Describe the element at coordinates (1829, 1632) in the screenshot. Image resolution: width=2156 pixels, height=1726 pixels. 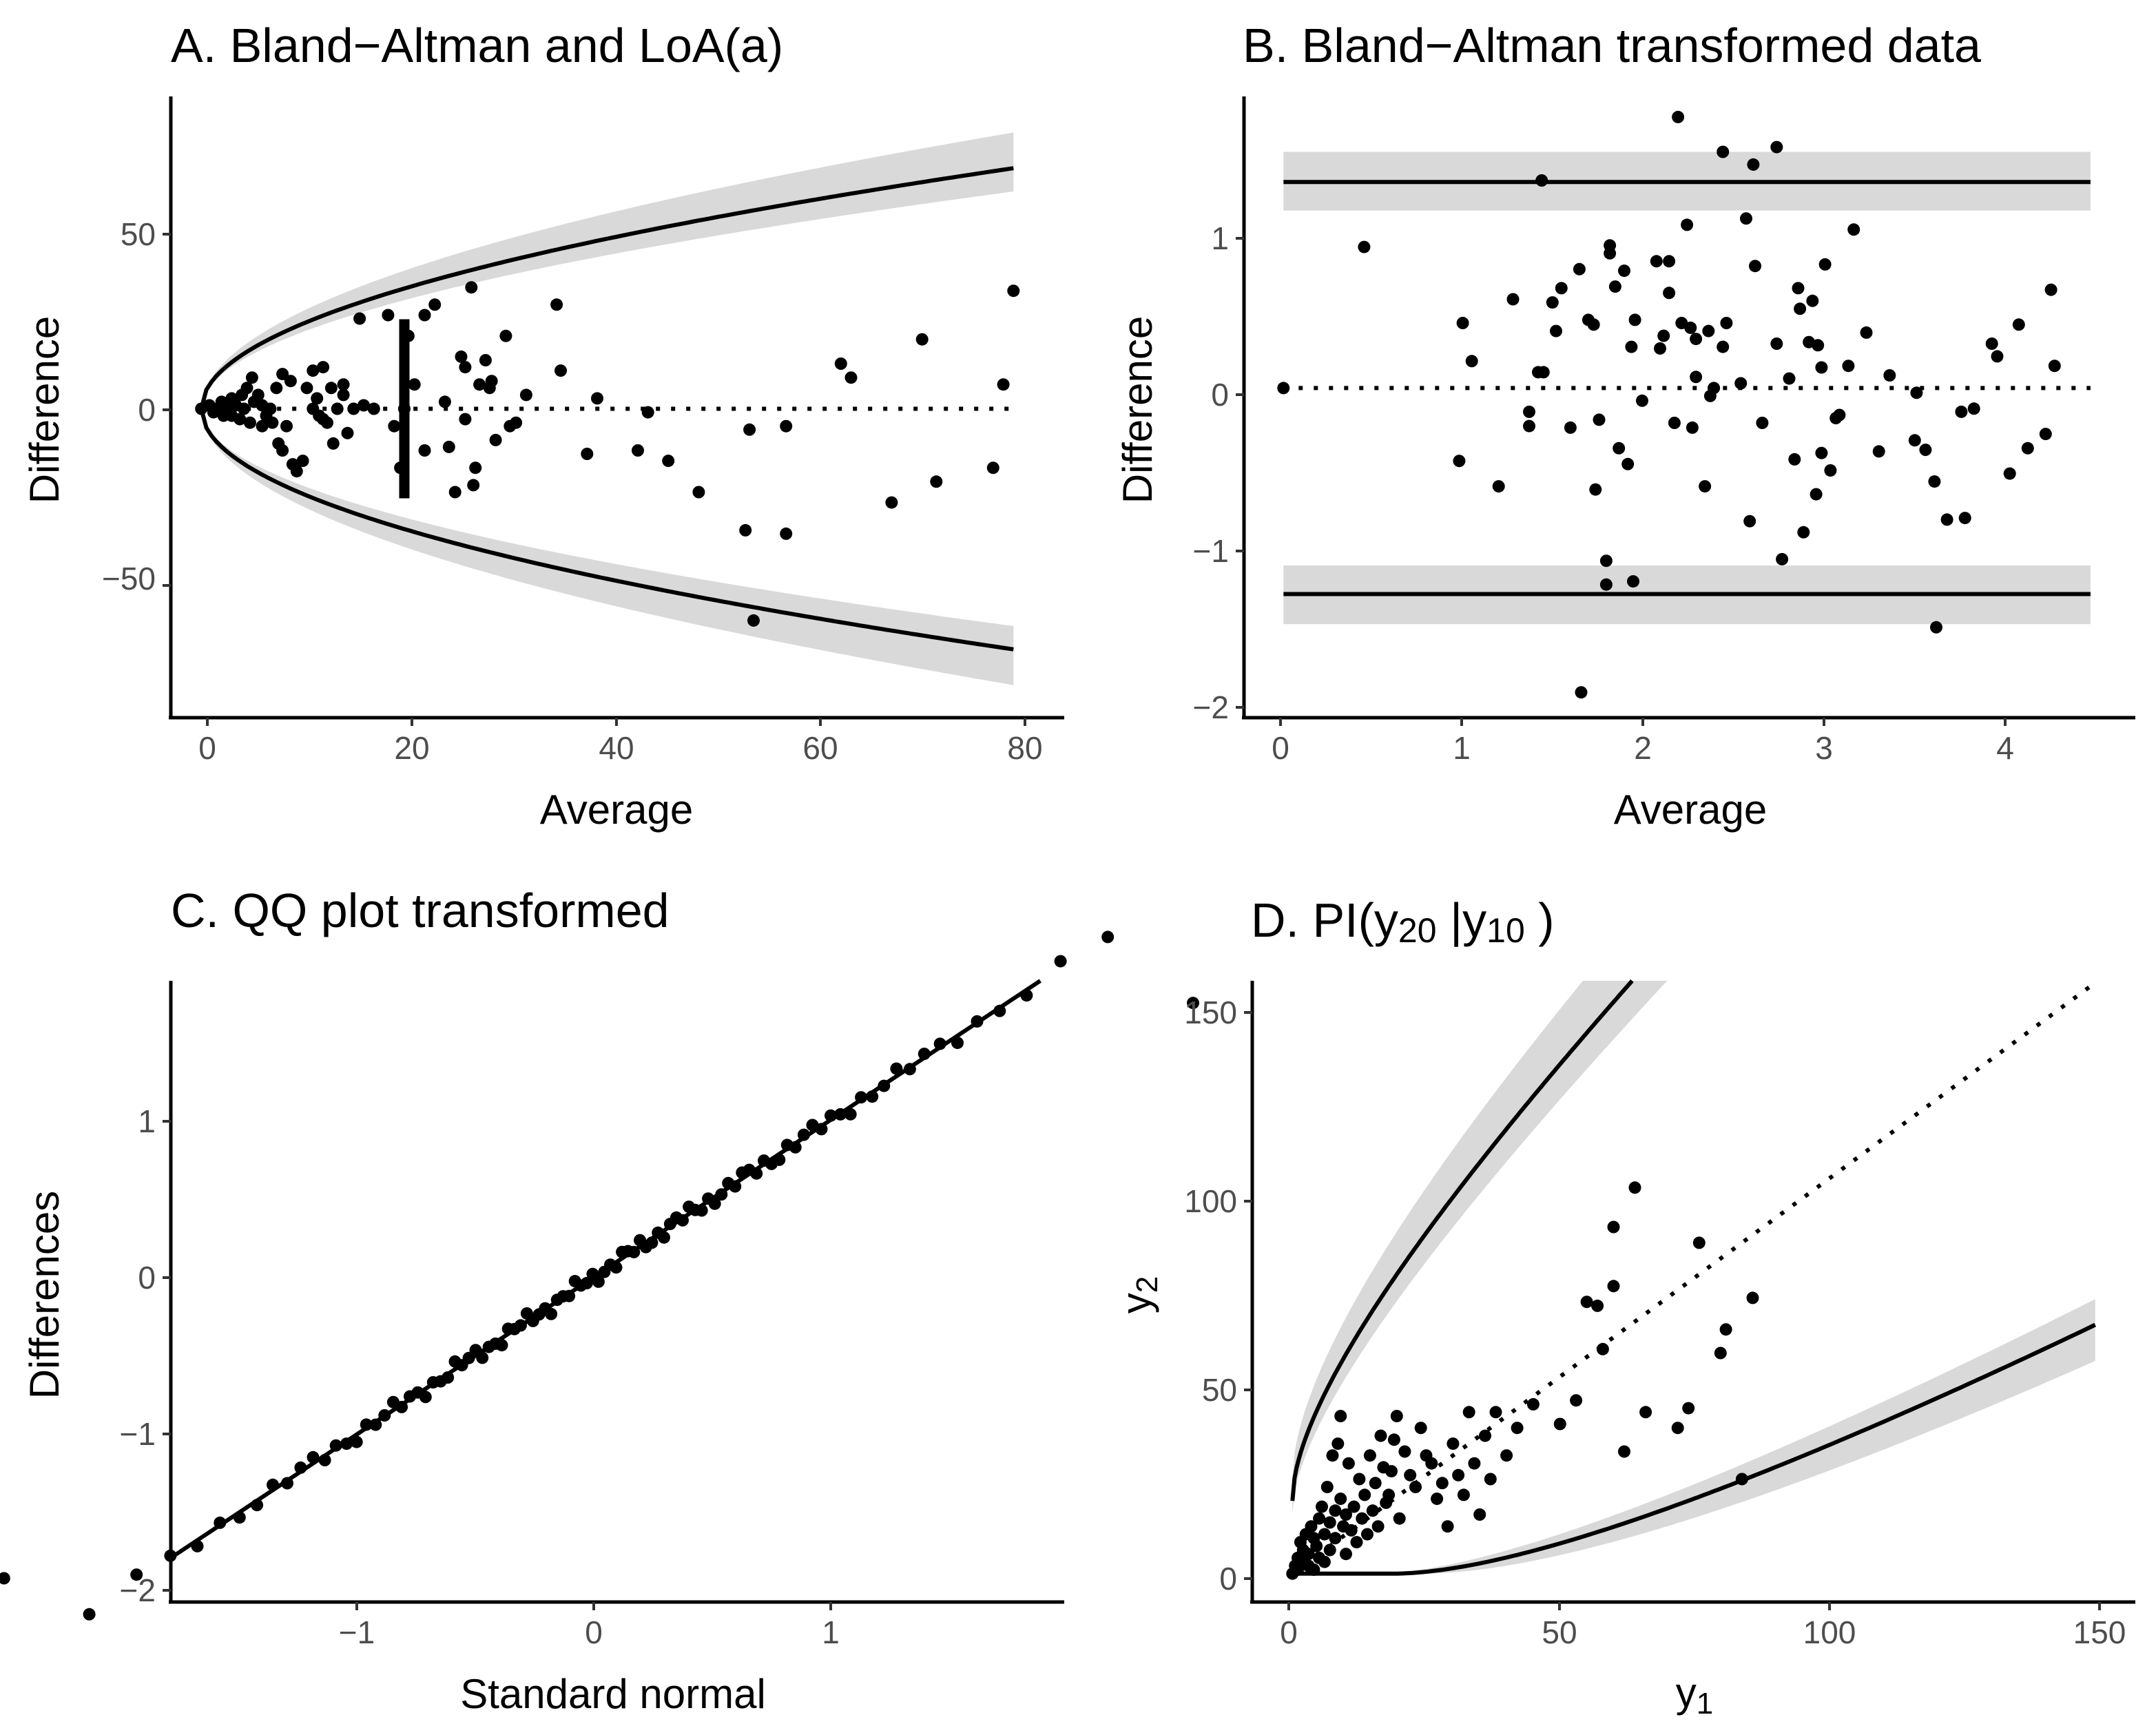
I see `panel-d-x-tick-label: 100` at that location.